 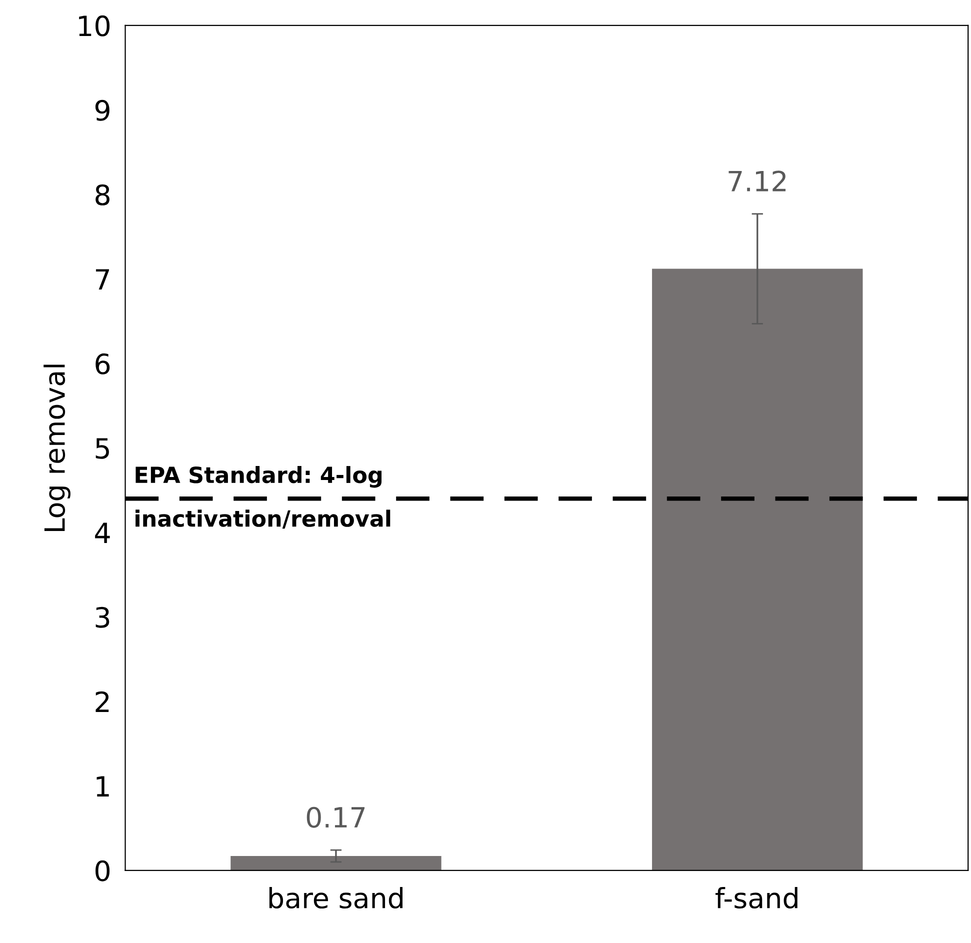 What do you see at coordinates (335, 898) in the screenshot?
I see `x-tick-label: bare sand` at bounding box center [335, 898].